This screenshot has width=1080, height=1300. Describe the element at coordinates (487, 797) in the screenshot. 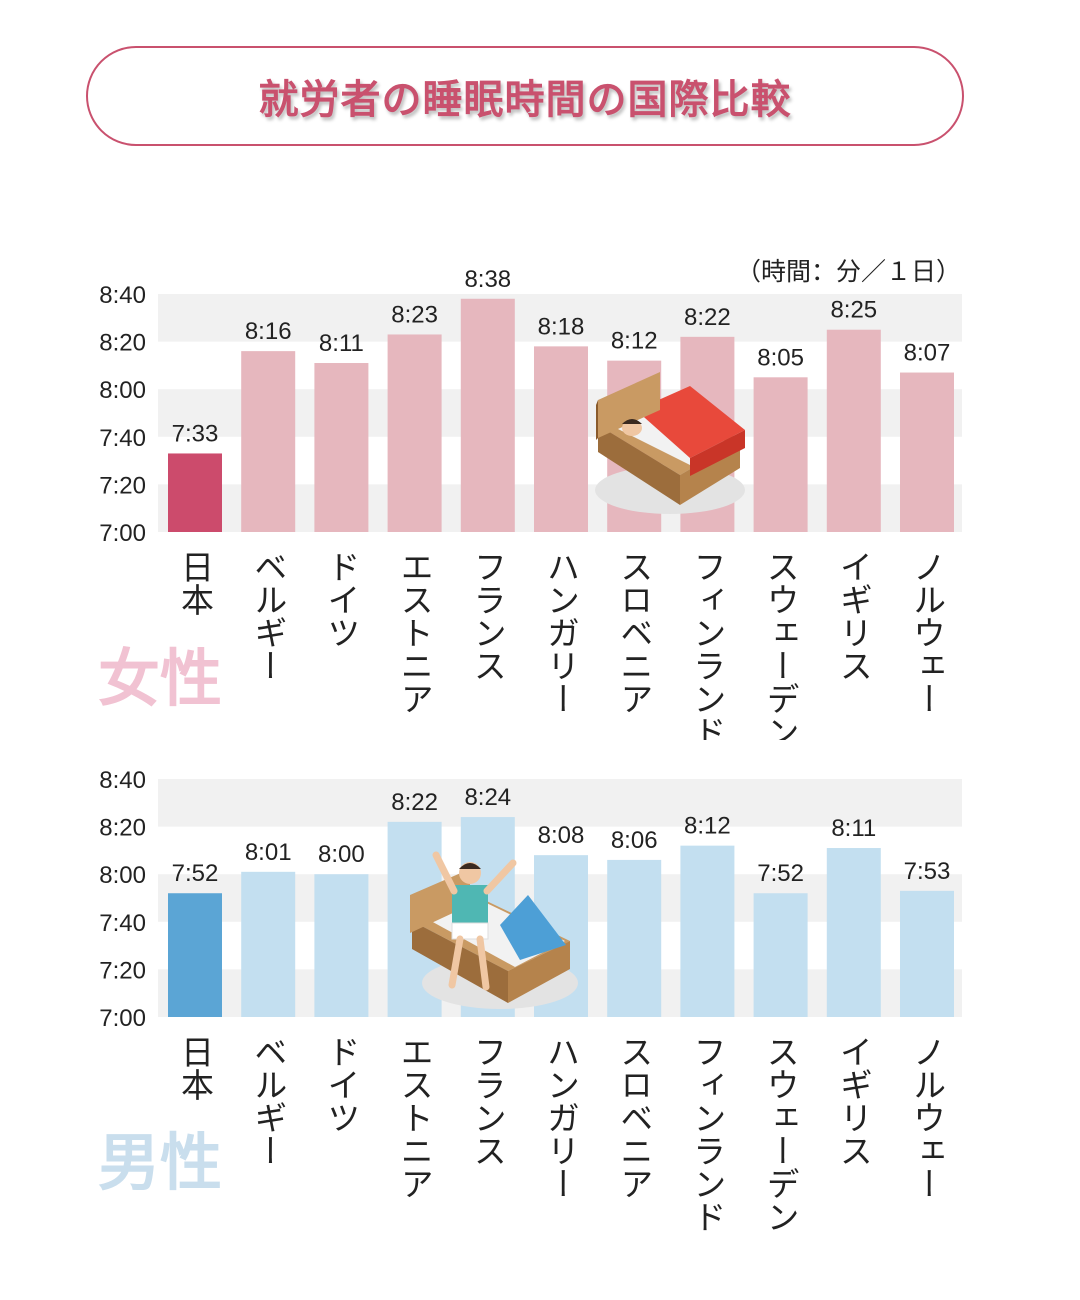

I see `data-label: 8:24` at that location.